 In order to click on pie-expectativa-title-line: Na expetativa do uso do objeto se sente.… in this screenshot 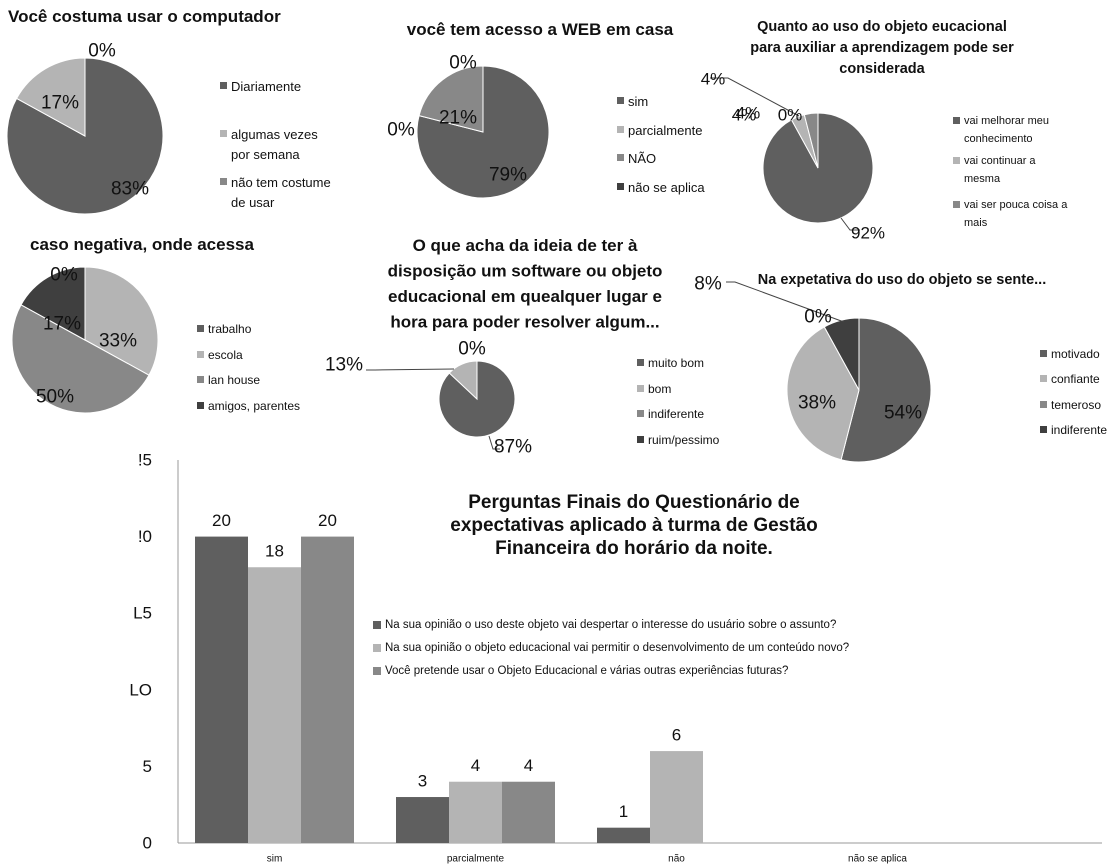, I will do `click(902, 280)`.